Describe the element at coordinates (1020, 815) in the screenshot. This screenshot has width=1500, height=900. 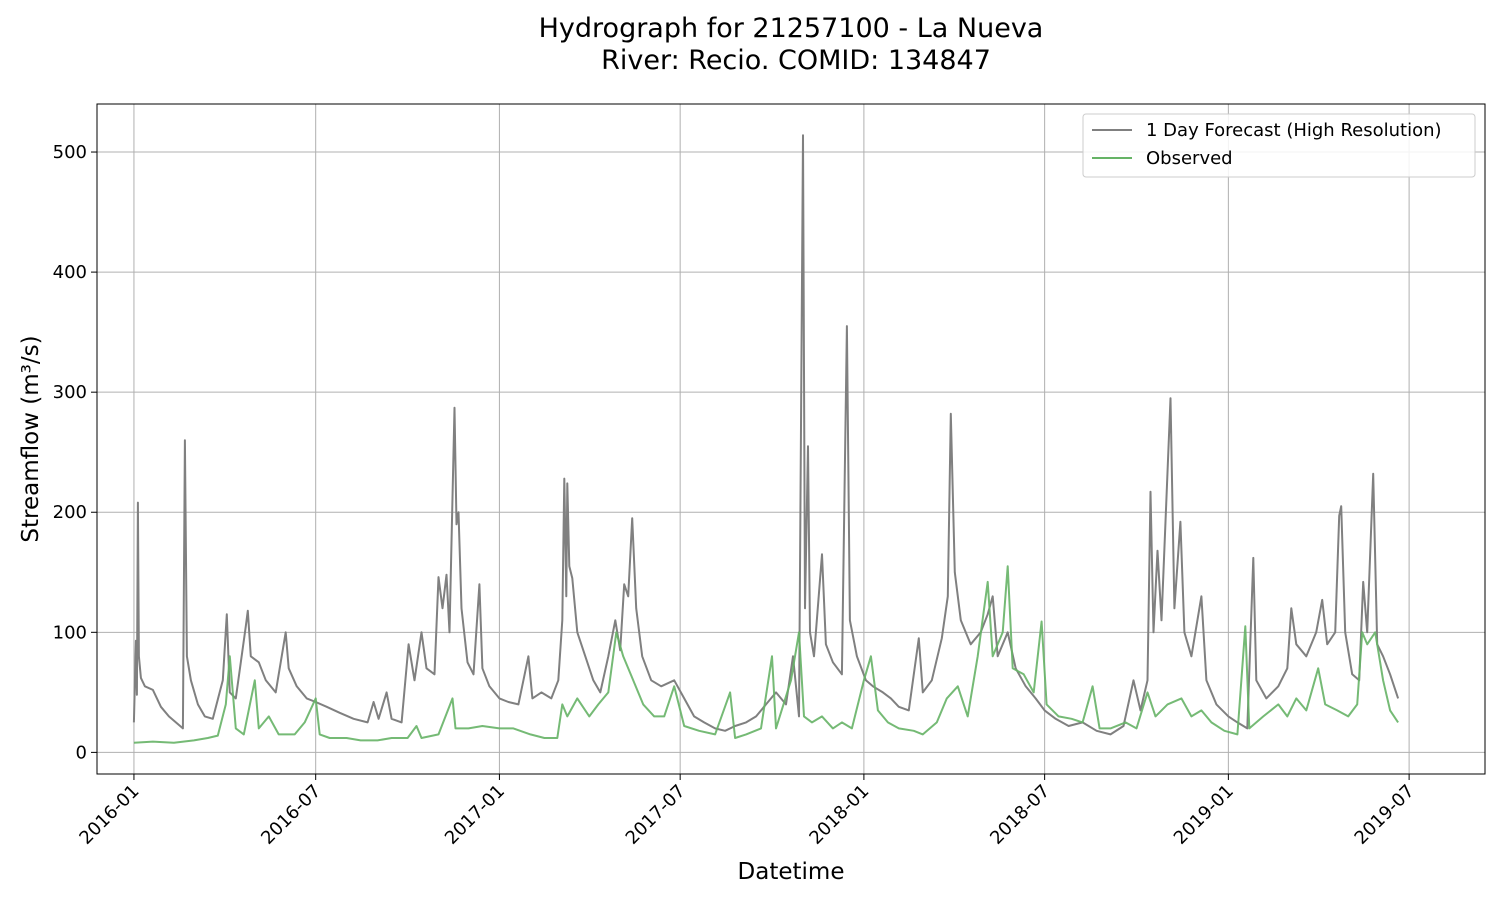
I see `x-tick-label: 2018-07` at that location.